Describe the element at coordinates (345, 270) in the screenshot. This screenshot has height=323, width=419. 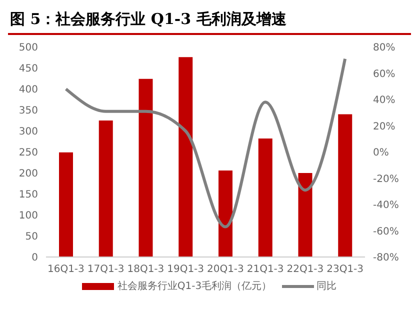
I see `x-tick-label: 23Q1-3` at that location.